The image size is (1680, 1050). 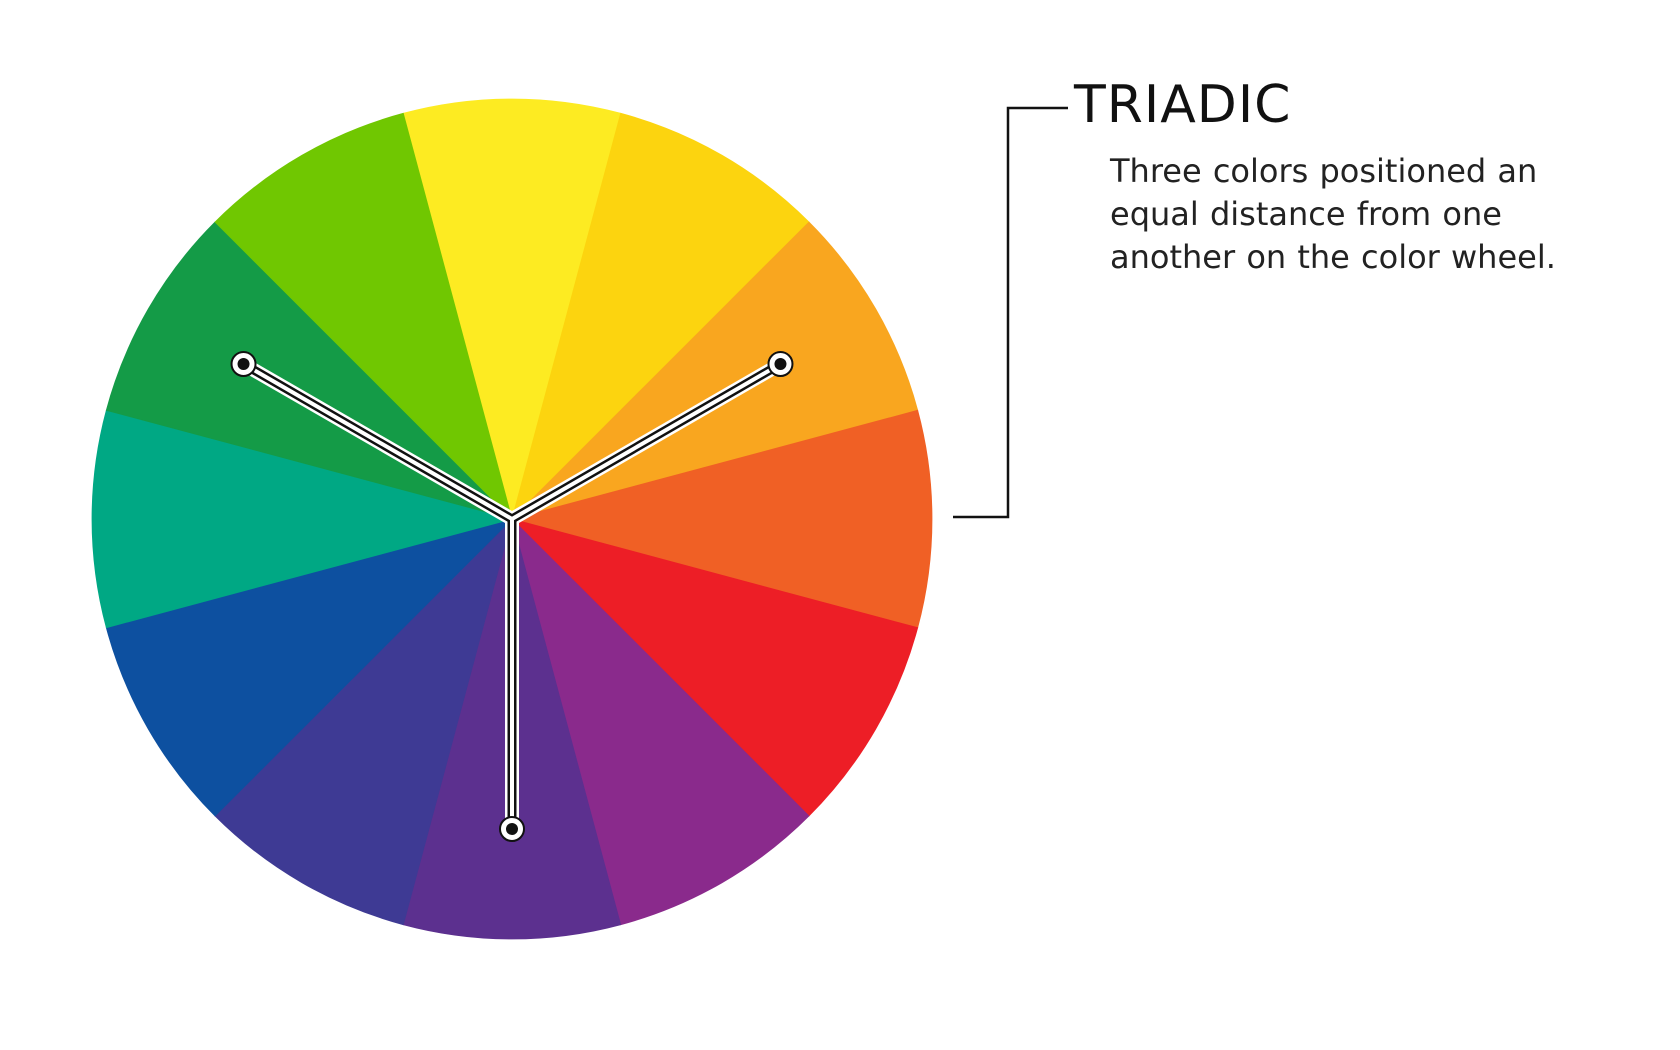 What do you see at coordinates (1306, 214) in the screenshot?
I see `description-line: equal distance from one` at bounding box center [1306, 214].